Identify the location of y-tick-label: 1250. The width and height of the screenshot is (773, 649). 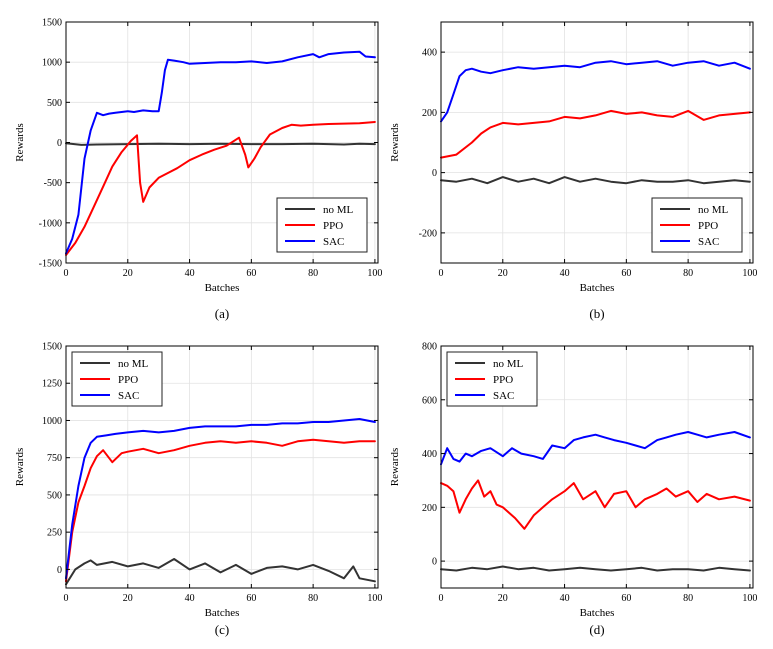
(52, 384).